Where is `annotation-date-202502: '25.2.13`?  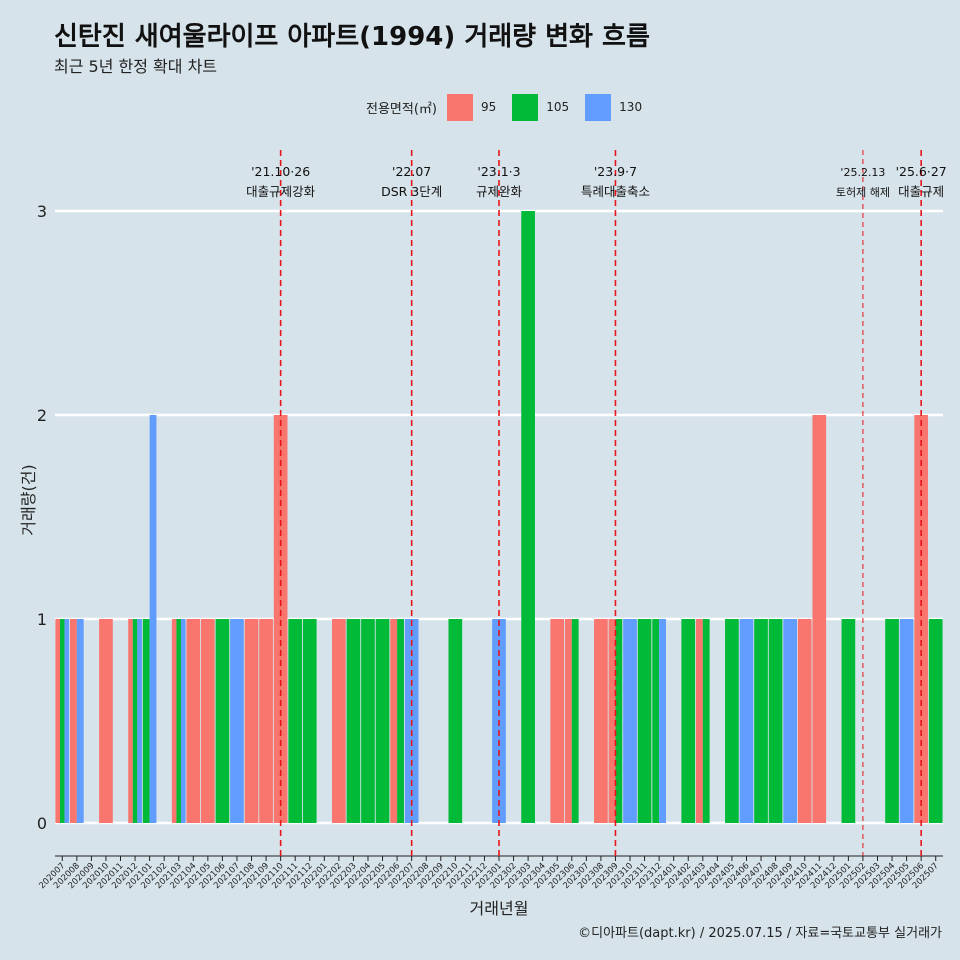 annotation-date-202502: '25.2.13 is located at coordinates (862, 172).